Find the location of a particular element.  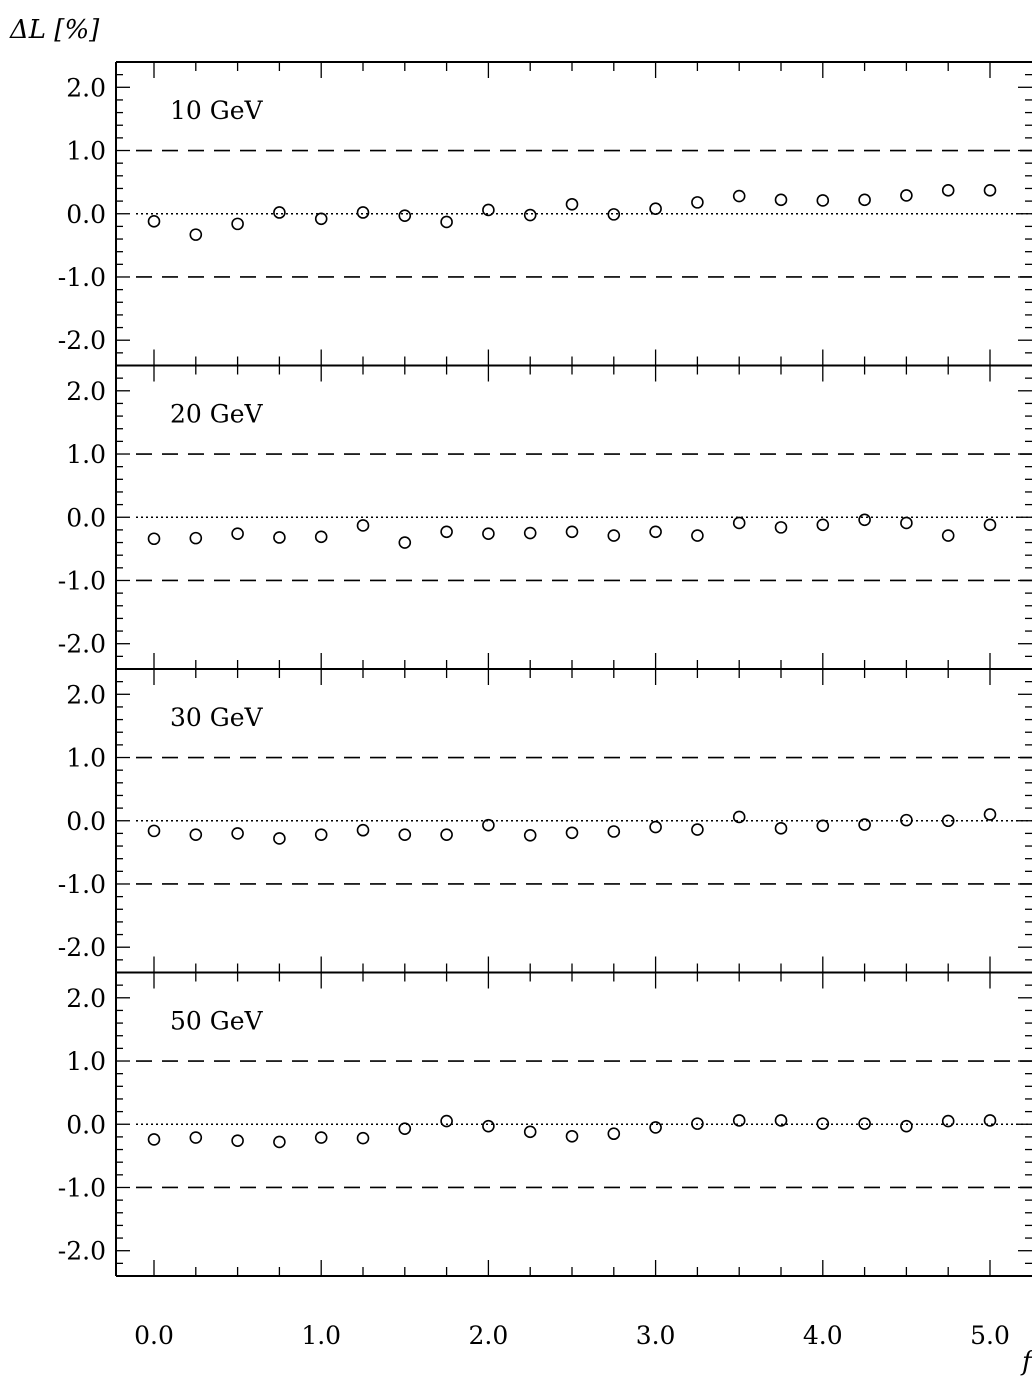

panel-label: 10 GeV is located at coordinates (217, 110).